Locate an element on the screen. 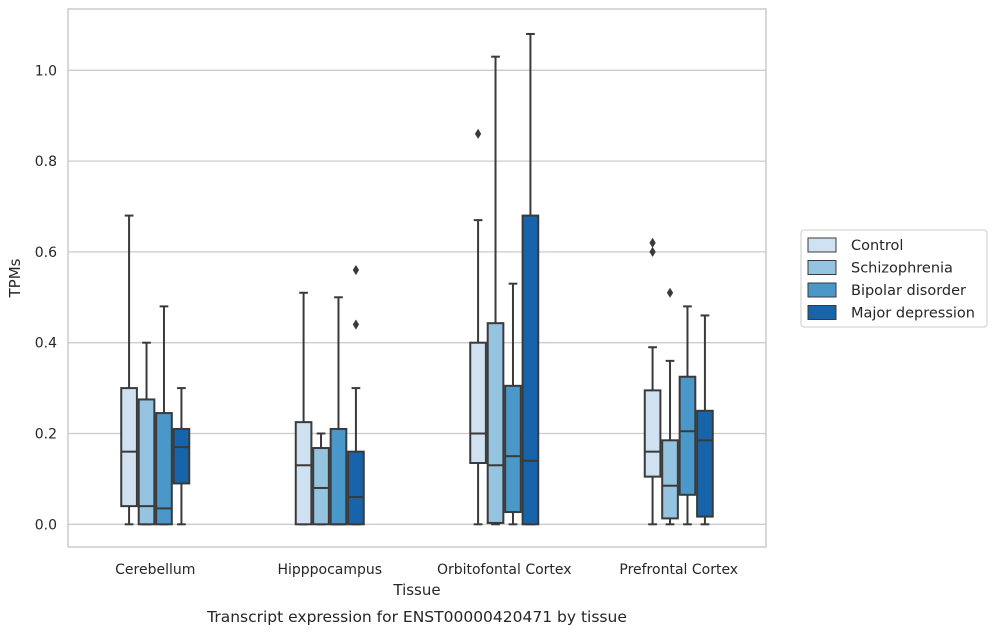  y-tick-label: 0.2 is located at coordinates (46, 434).